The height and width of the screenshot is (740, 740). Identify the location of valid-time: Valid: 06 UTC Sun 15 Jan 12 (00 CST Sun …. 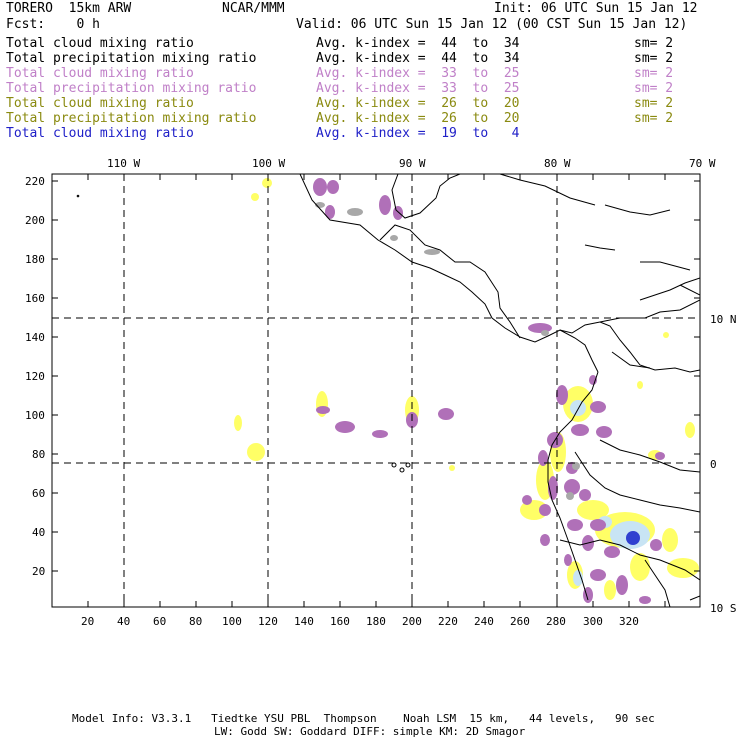
(492, 24).